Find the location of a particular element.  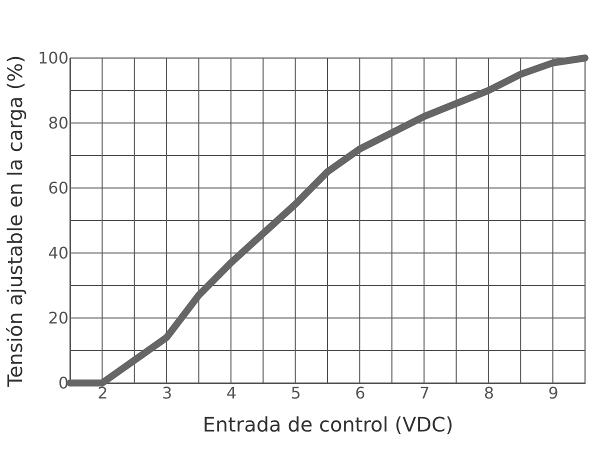

x-tick-label: 6 is located at coordinates (360, 393).